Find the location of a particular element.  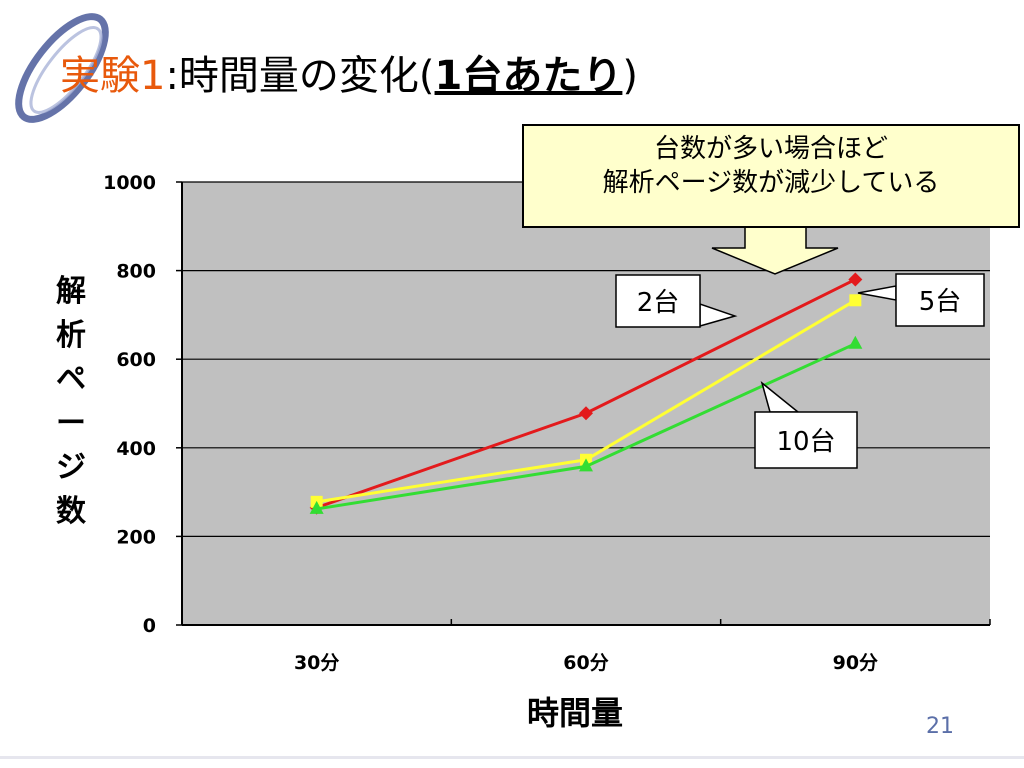

y-tick-labels: 0 200 400 600 800 1000 is located at coordinates (129, 404).